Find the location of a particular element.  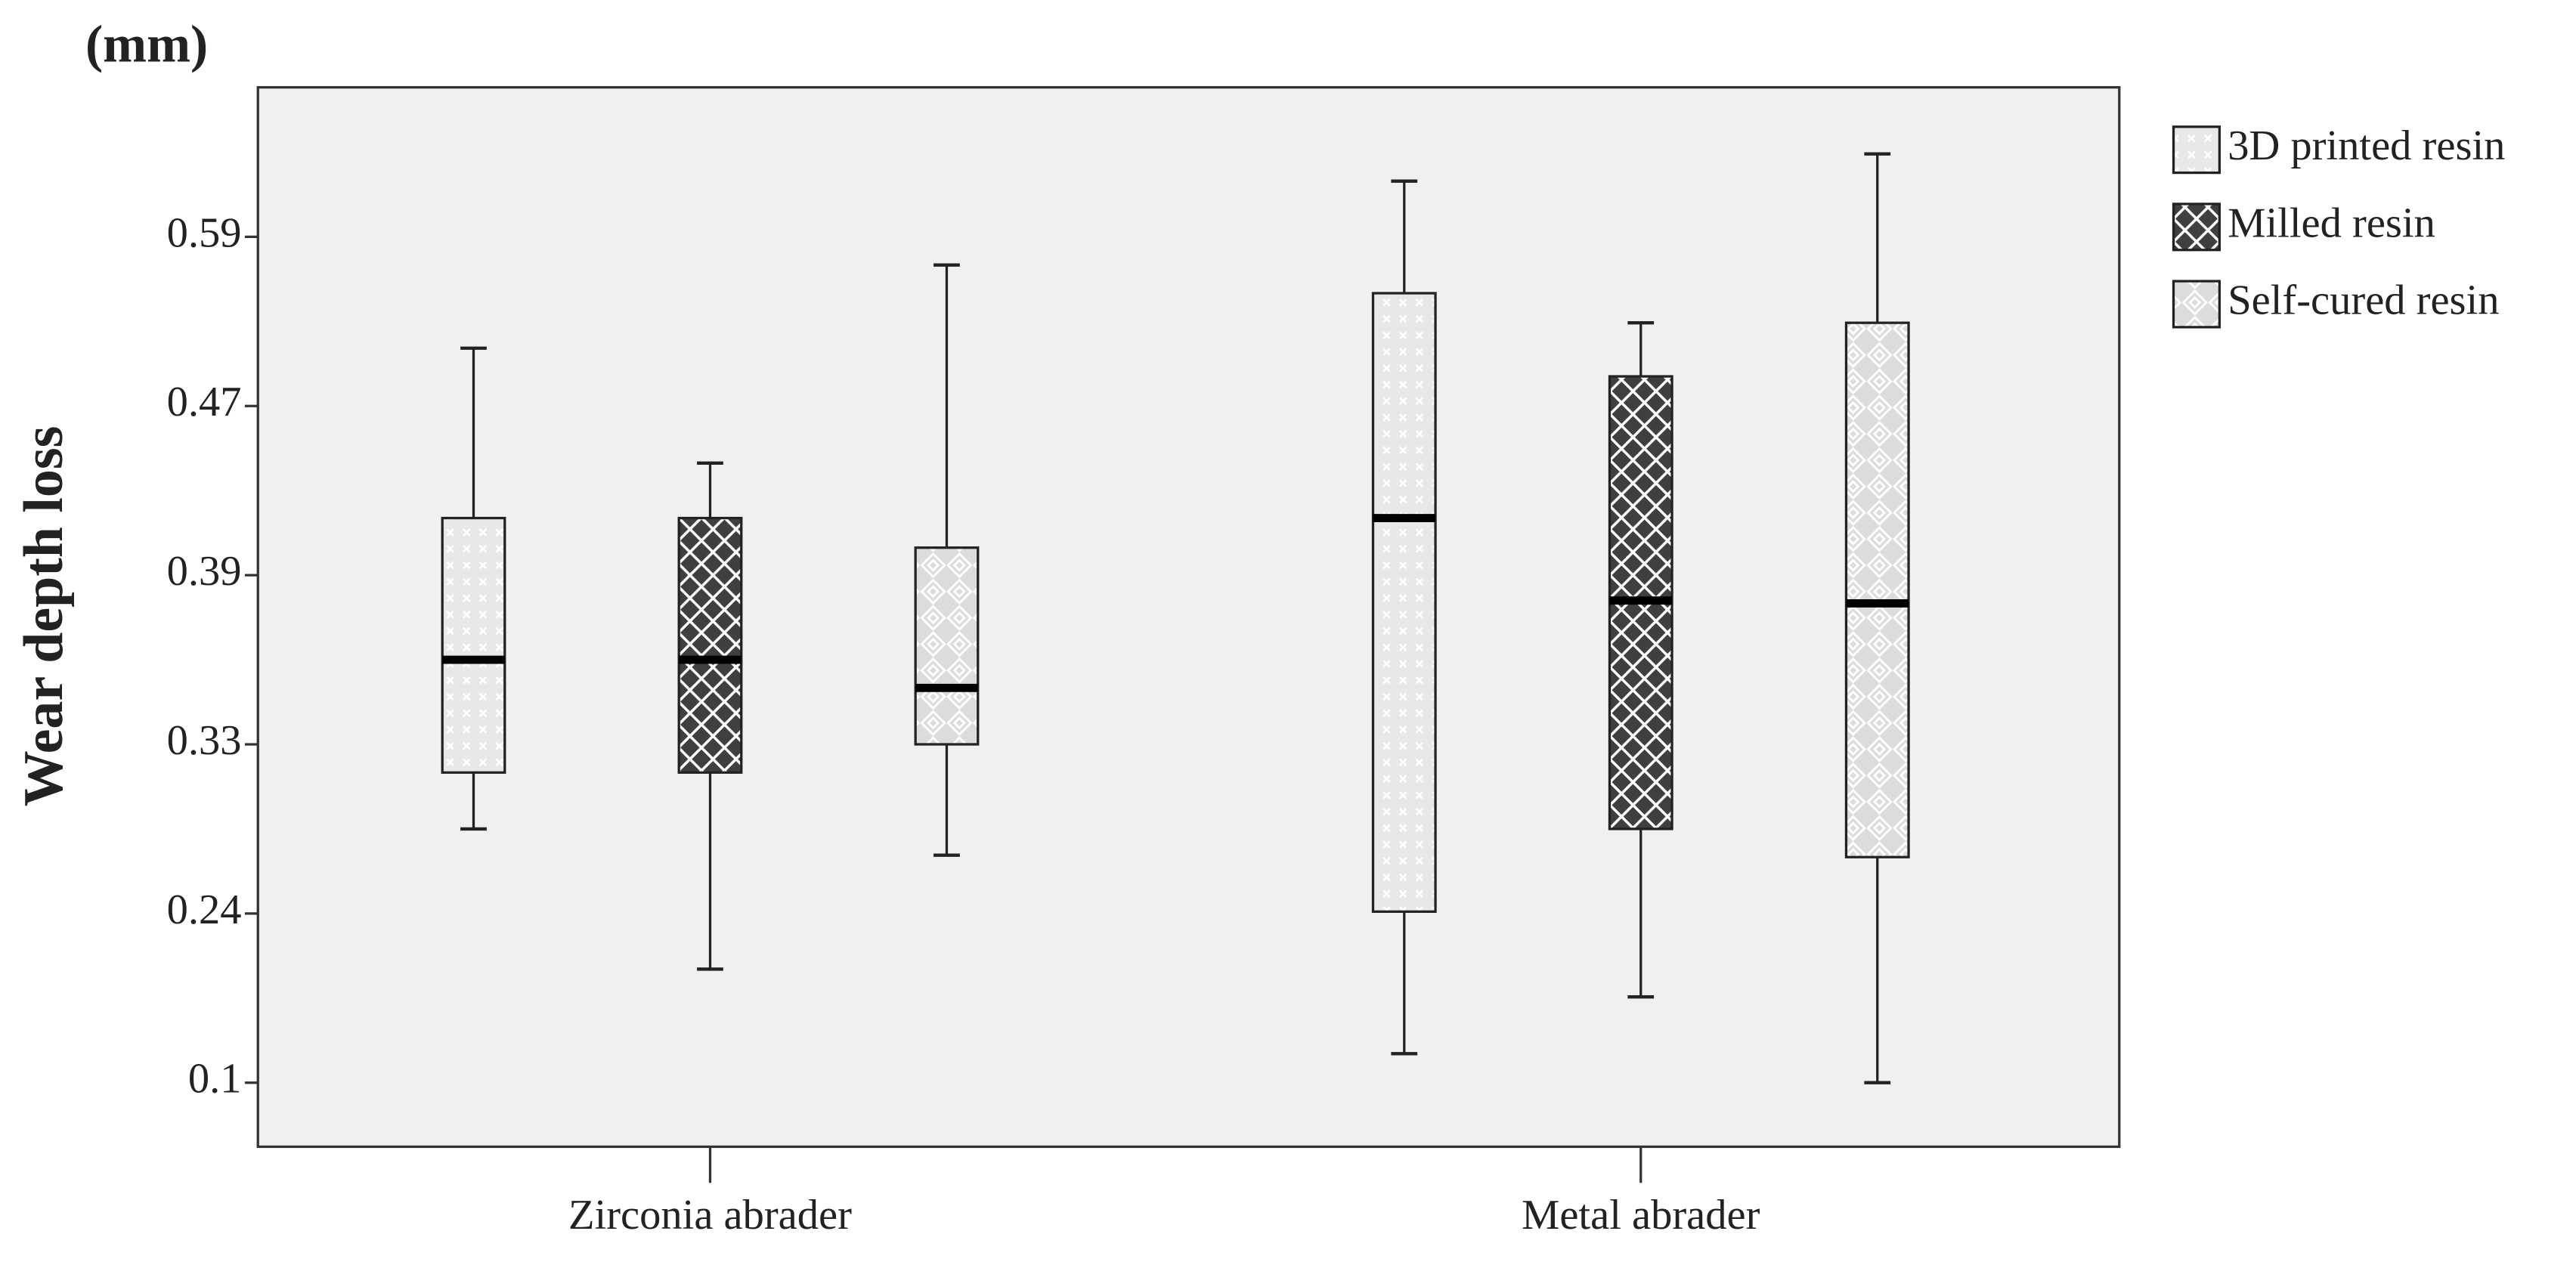

legend-label: 3D printed resin is located at coordinates (2366, 145).